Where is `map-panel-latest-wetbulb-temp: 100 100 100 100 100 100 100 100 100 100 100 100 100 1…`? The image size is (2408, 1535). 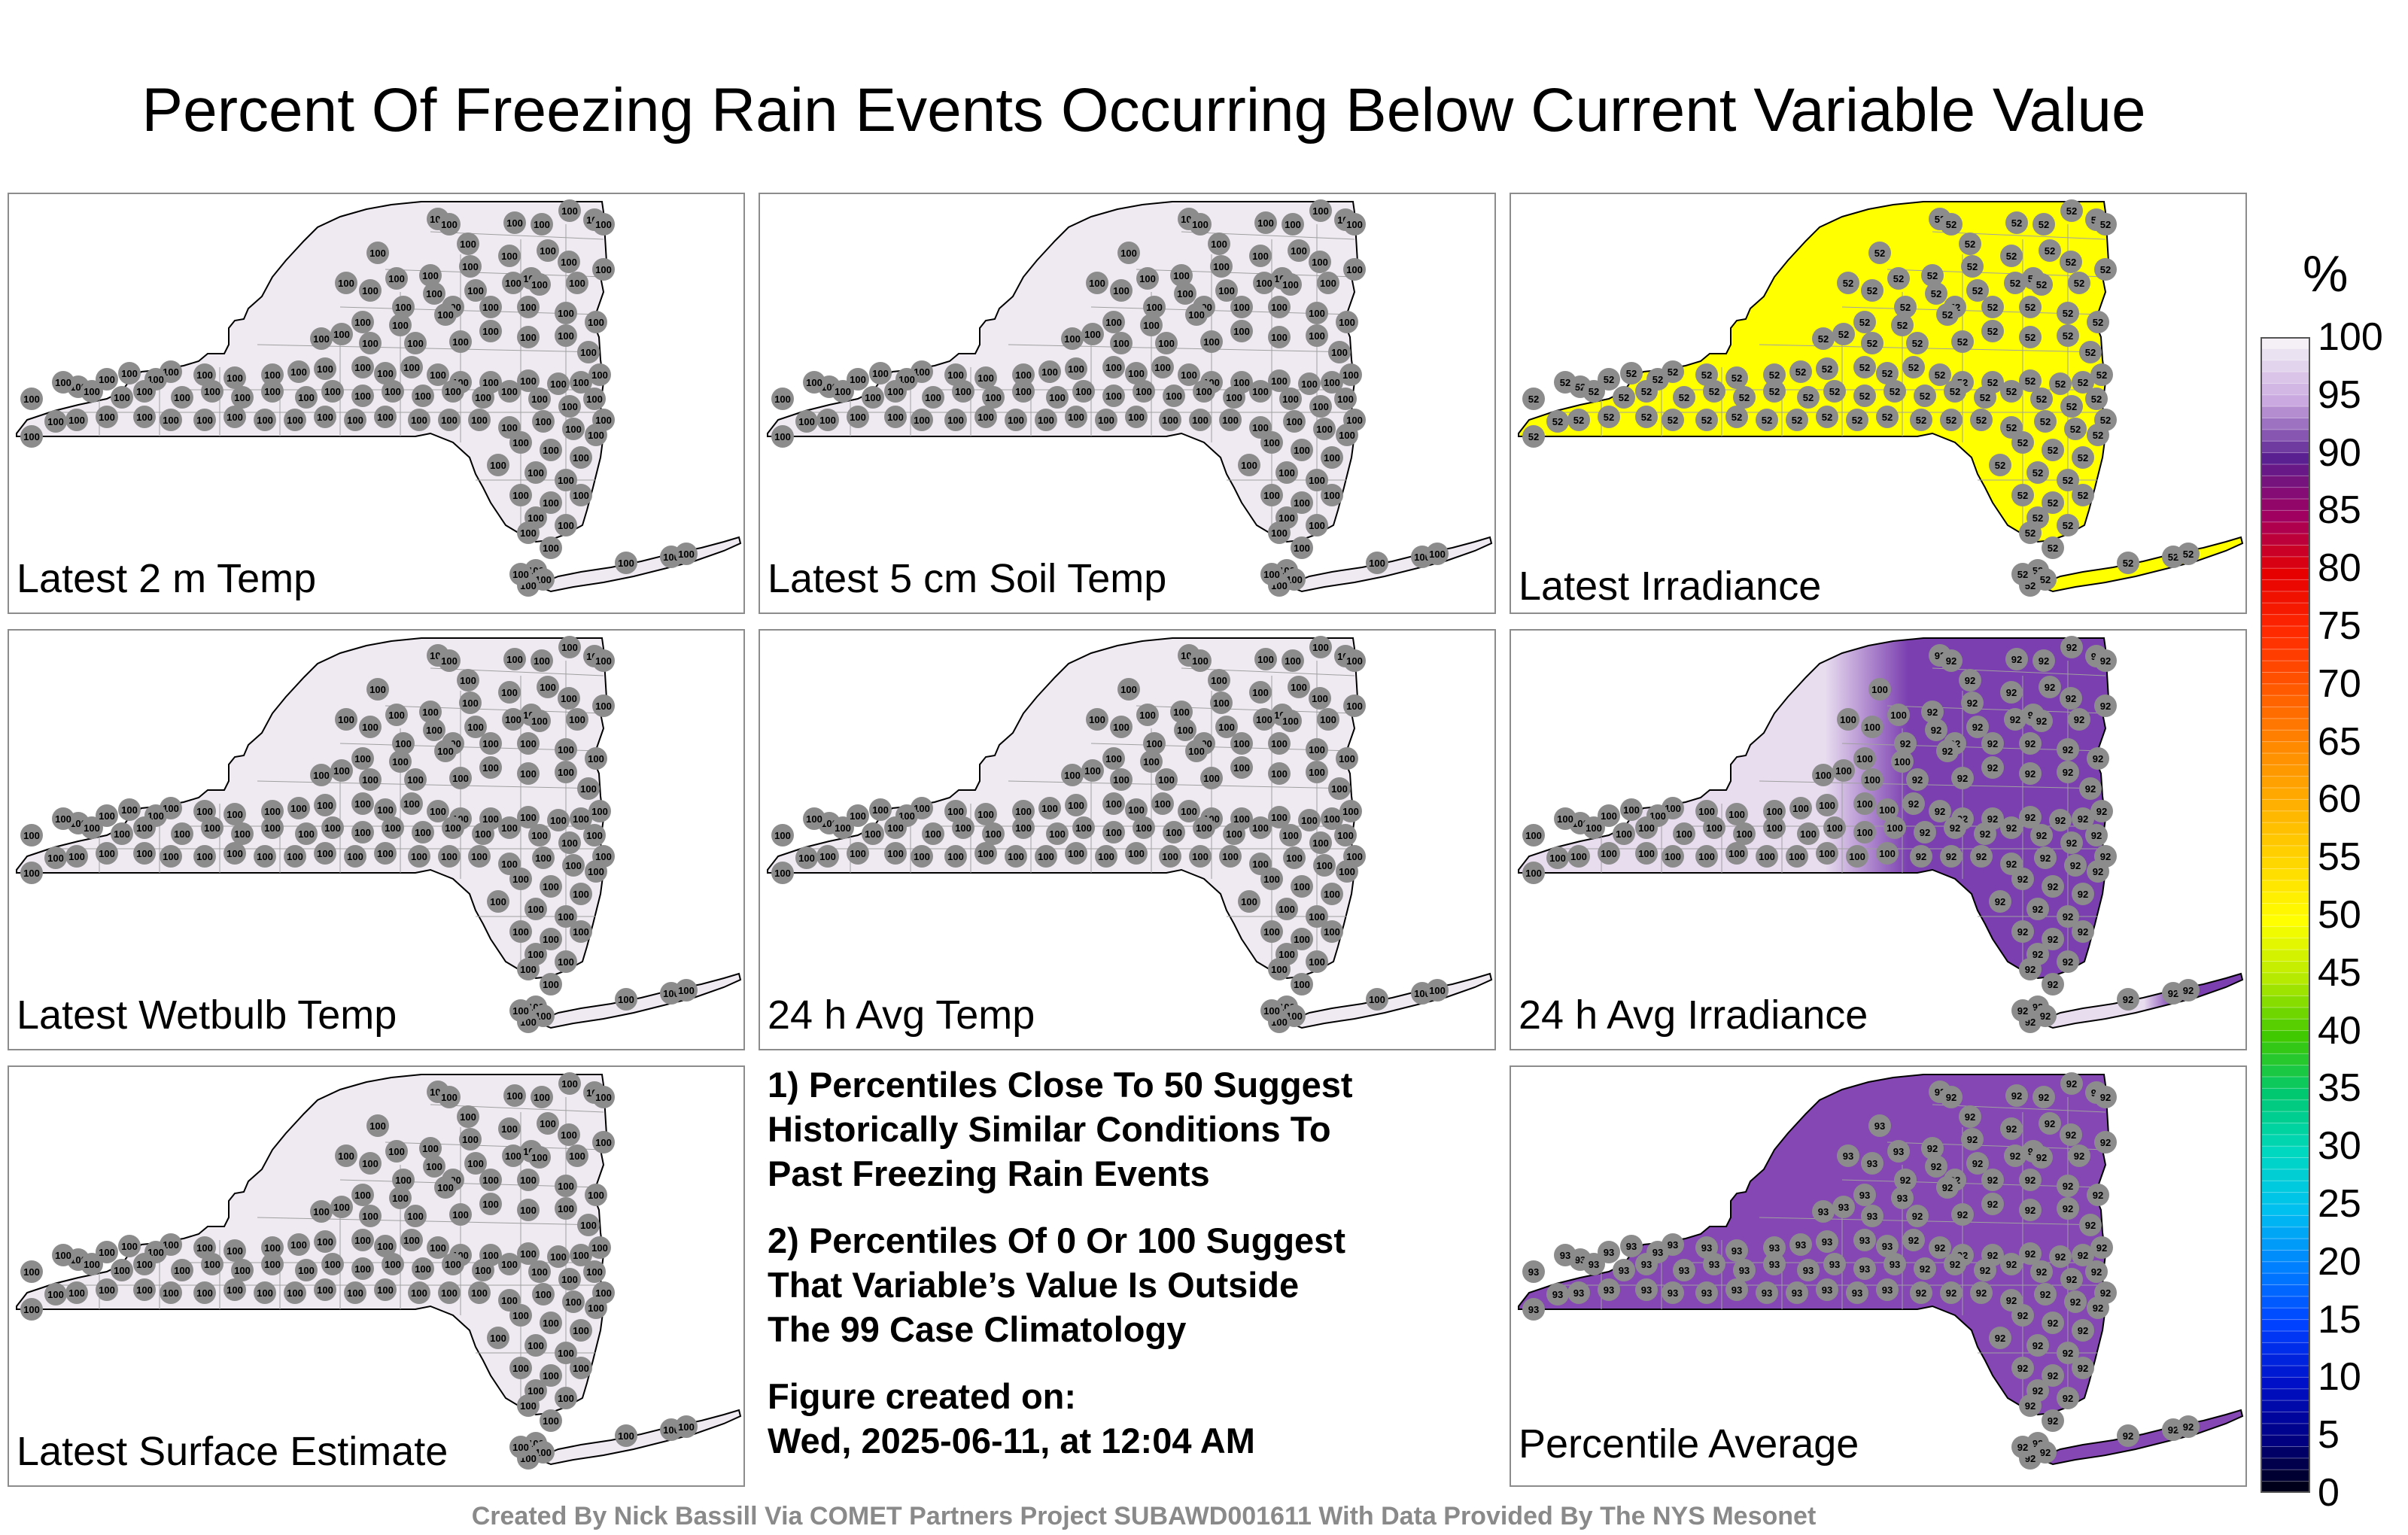
map-panel-latest-wetbulb-temp: 100 100 100 100 100 100 100 100 100 100 100 100 100 1… is located at coordinates (376, 839).